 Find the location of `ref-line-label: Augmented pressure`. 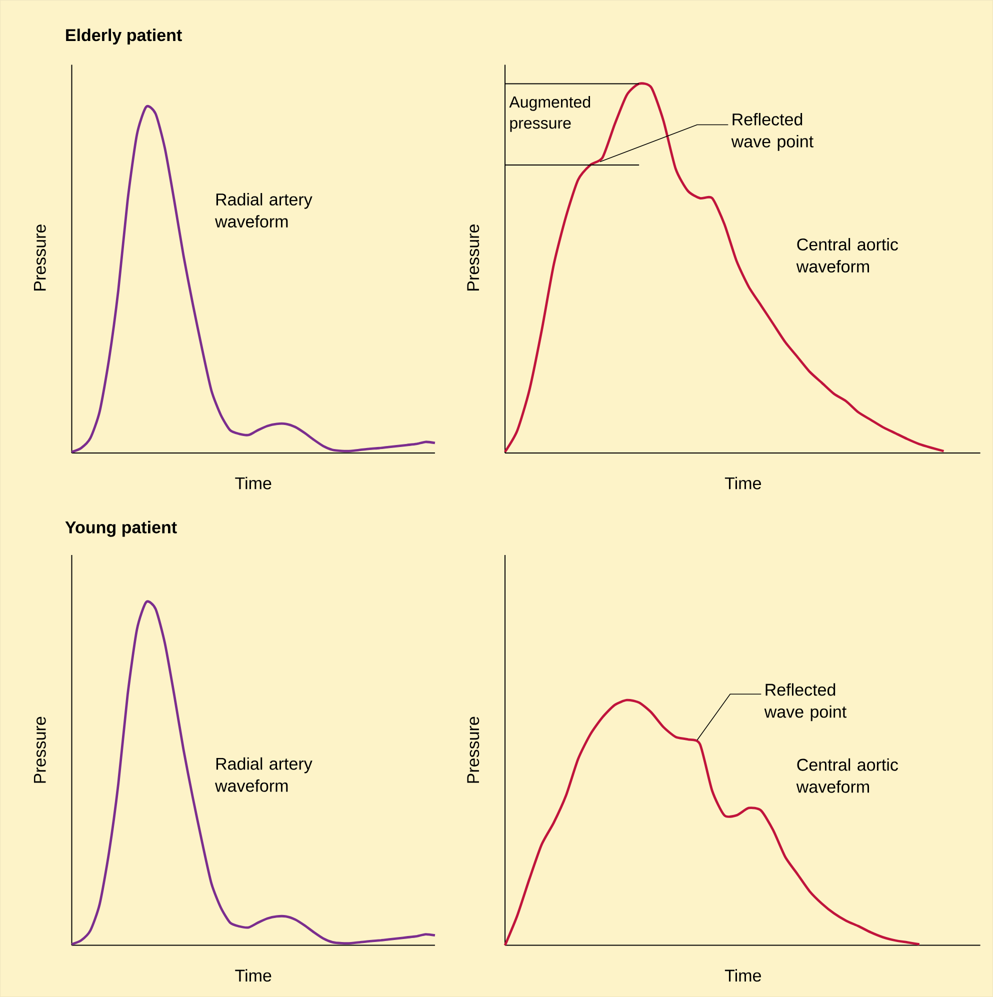

ref-line-label: Augmented pressure is located at coordinates (549, 114).